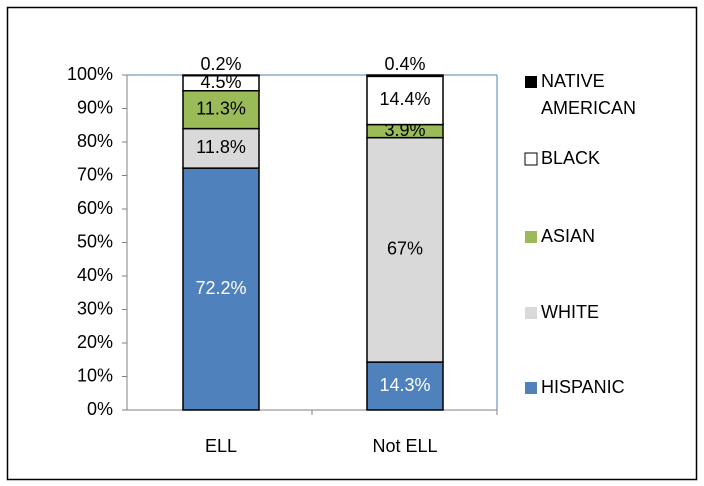 Image resolution: width=704 pixels, height=486 pixels. I want to click on data-label: 0.4%, so click(404, 64).